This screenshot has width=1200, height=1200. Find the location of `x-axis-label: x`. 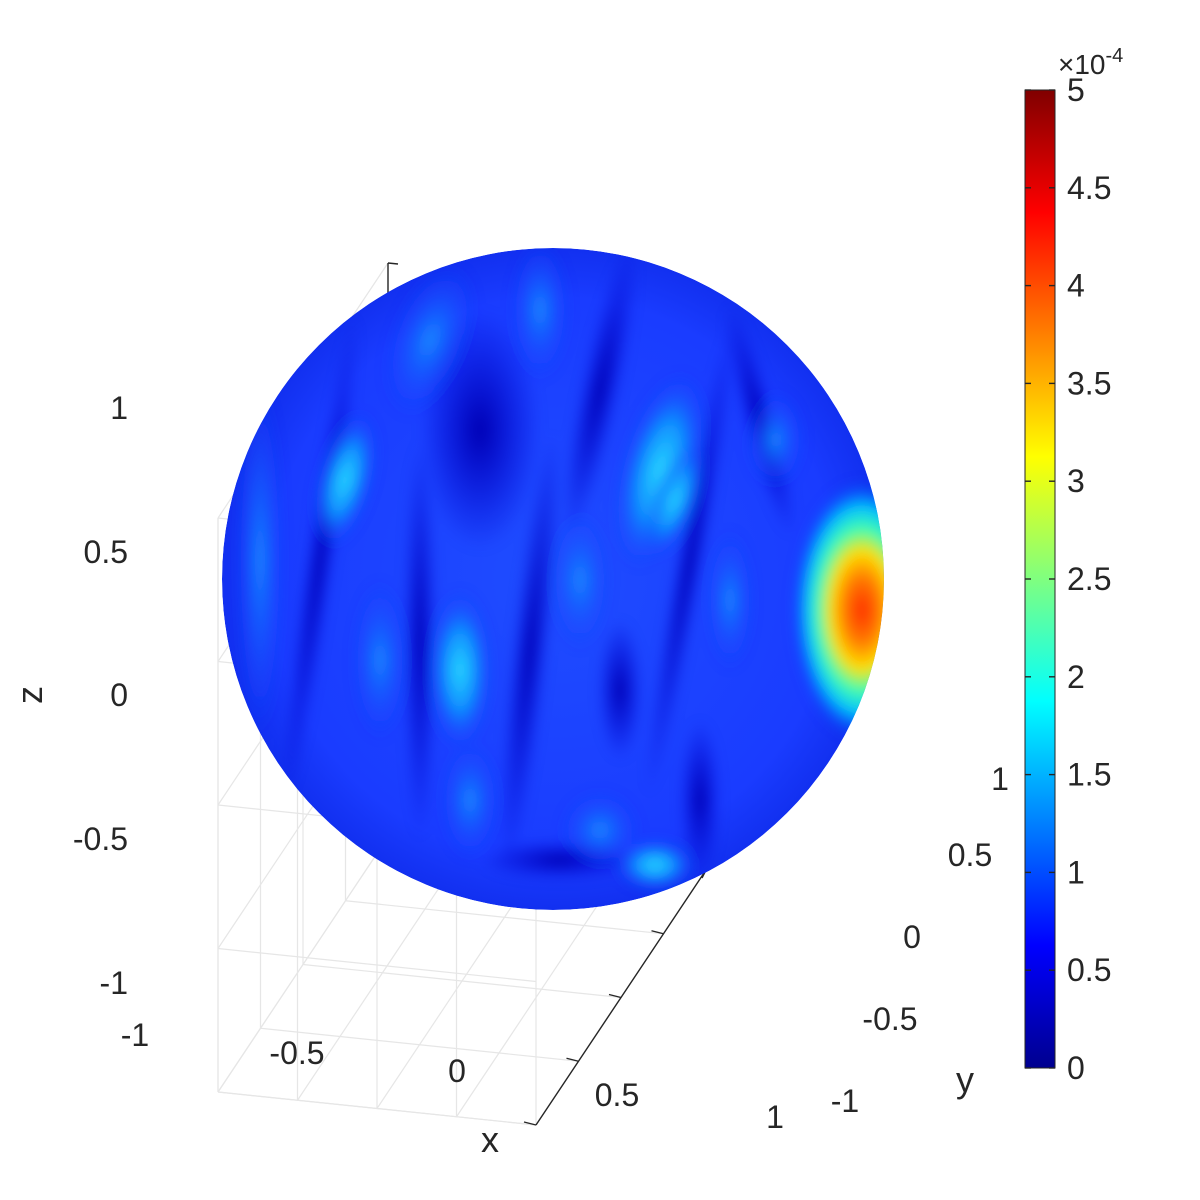

x-axis-label: x is located at coordinates (490, 1139).